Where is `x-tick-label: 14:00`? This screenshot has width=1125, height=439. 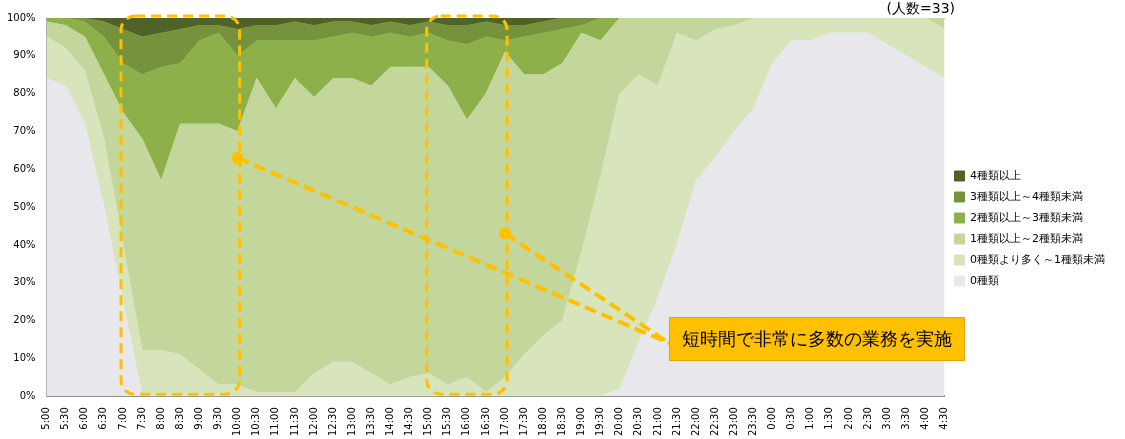 x-tick-label: 14:00 is located at coordinates (390, 422).